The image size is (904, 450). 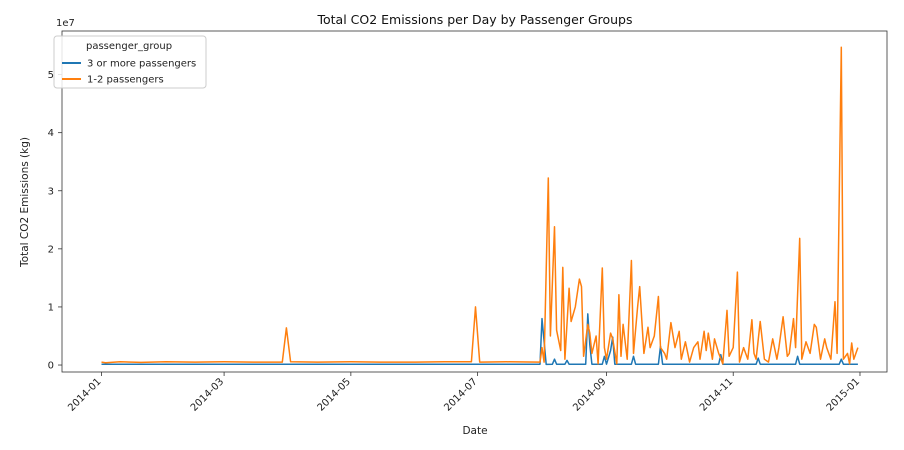 What do you see at coordinates (51, 307) in the screenshot?
I see `y-tick-label: 1` at bounding box center [51, 307].